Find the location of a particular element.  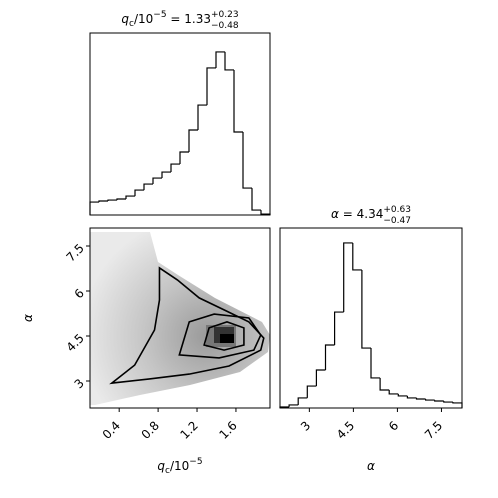

x-axis-label-part: q is located at coordinates (161, 466).